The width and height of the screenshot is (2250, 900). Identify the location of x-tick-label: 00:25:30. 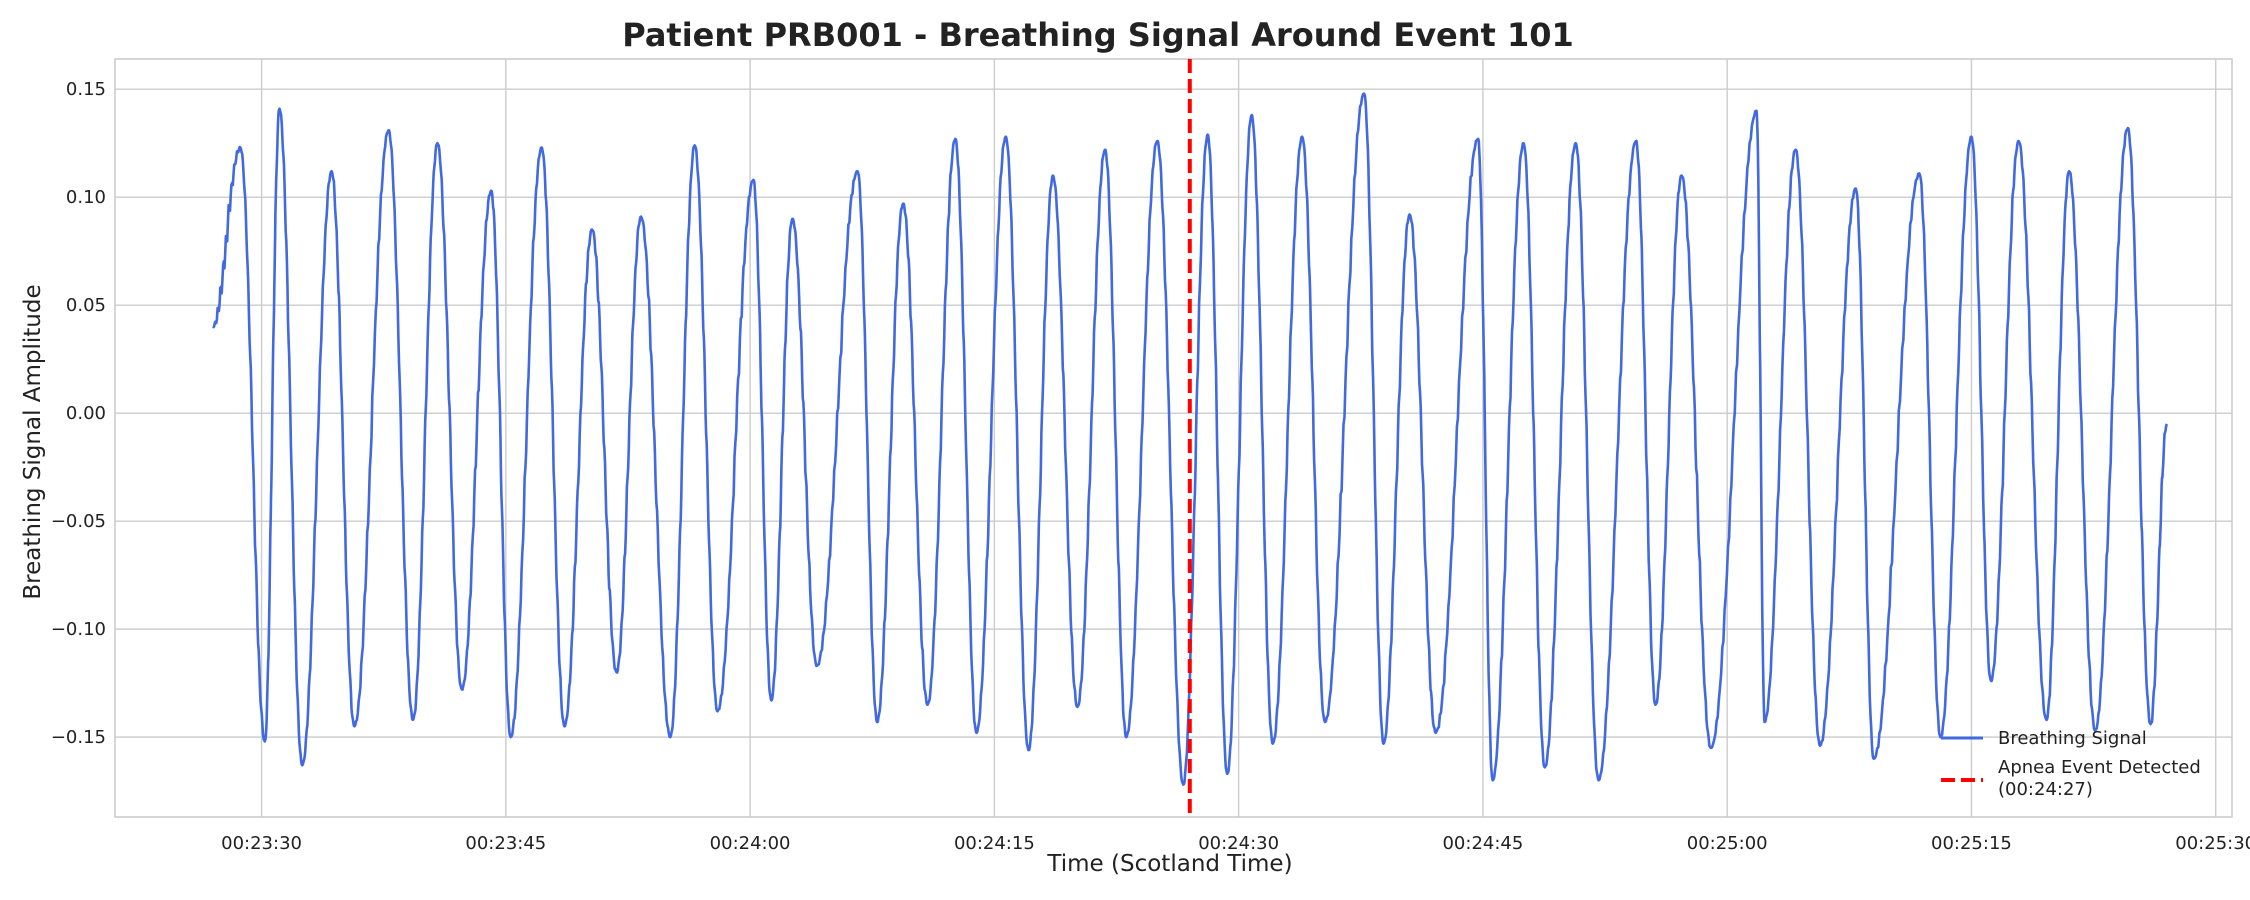
(2212, 843).